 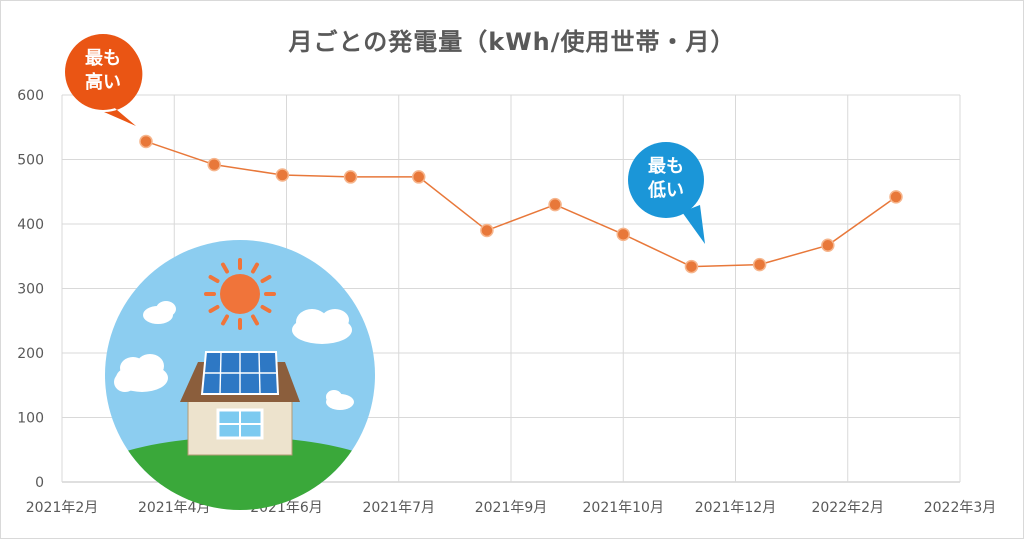 I want to click on x-tick-label: 2022年2月, so click(x=847, y=508).